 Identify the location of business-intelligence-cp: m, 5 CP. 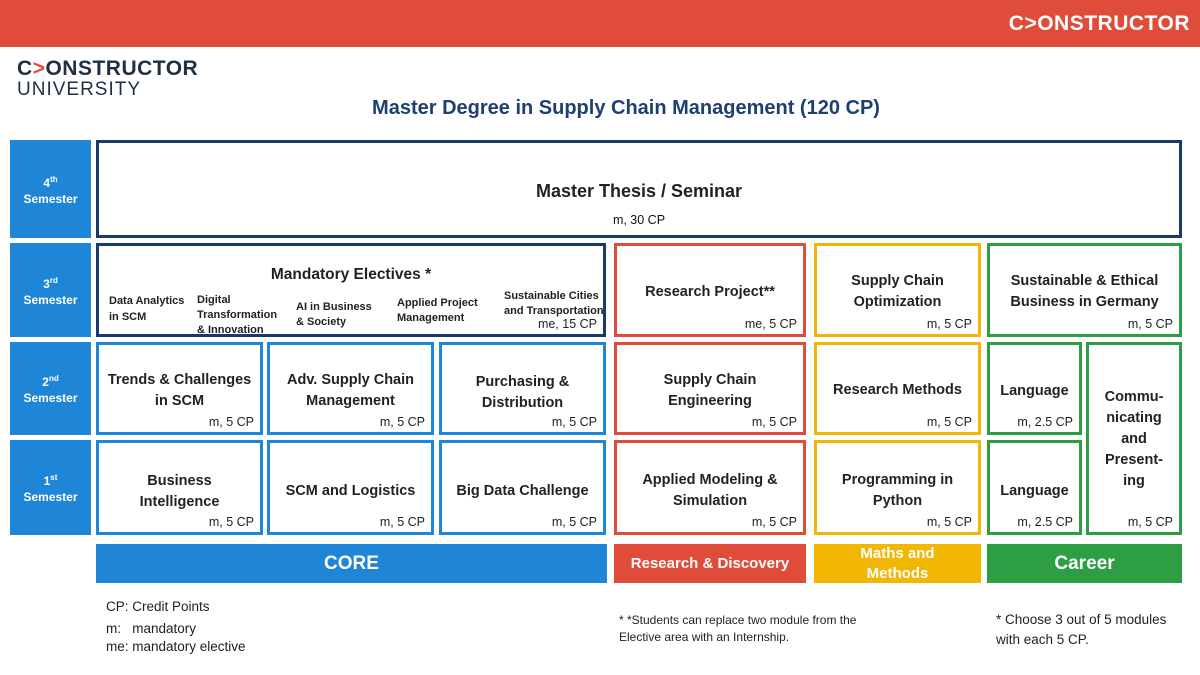
(231, 522).